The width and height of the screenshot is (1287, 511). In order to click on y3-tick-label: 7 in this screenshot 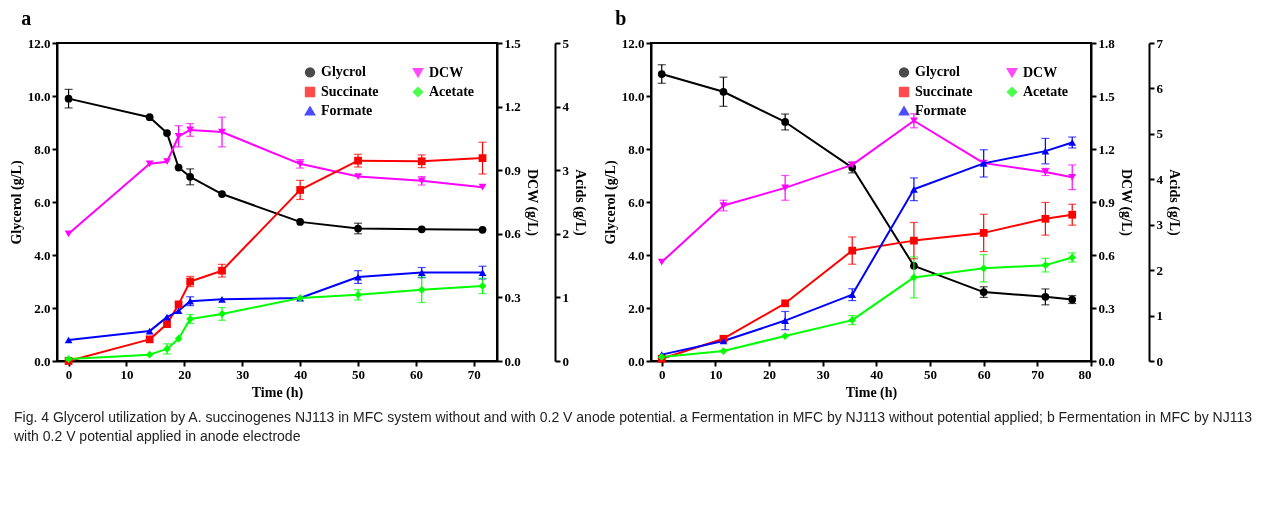, I will do `click(1160, 43)`.